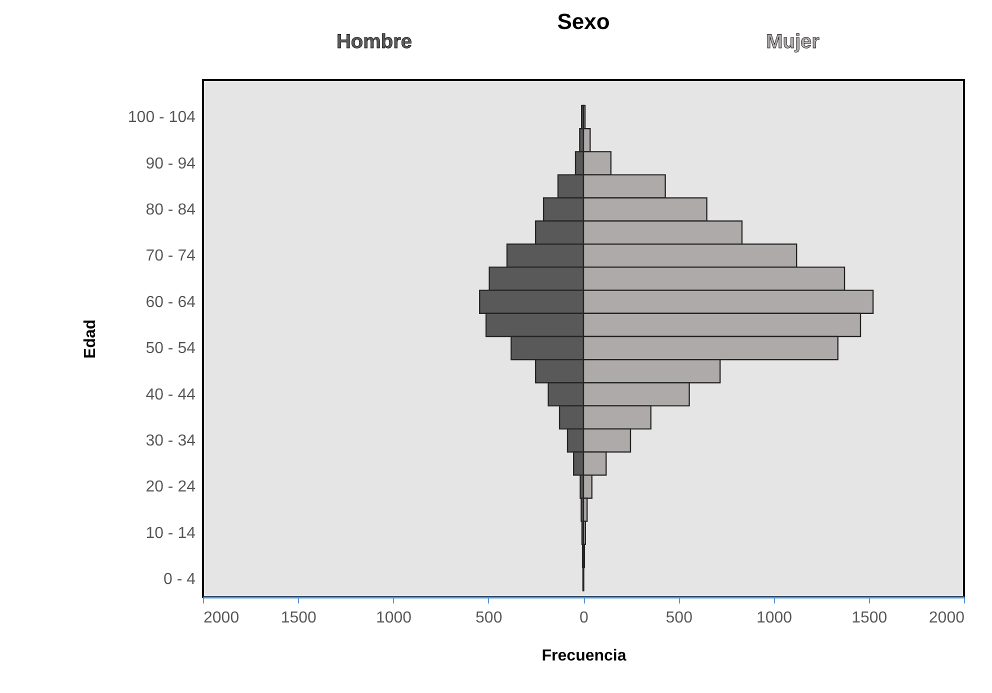 The image size is (992, 693). Describe the element at coordinates (179, 579) in the screenshot. I see `y-tick-label: 0 - 4` at that location.